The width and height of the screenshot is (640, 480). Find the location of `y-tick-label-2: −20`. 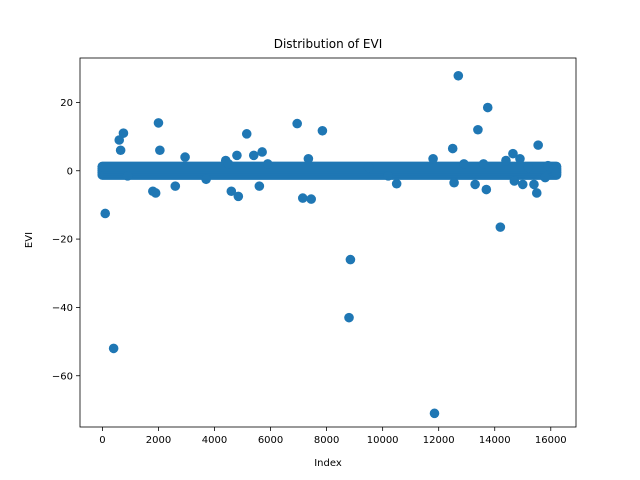

y-tick-label-2: −20 is located at coordinates (62, 240).